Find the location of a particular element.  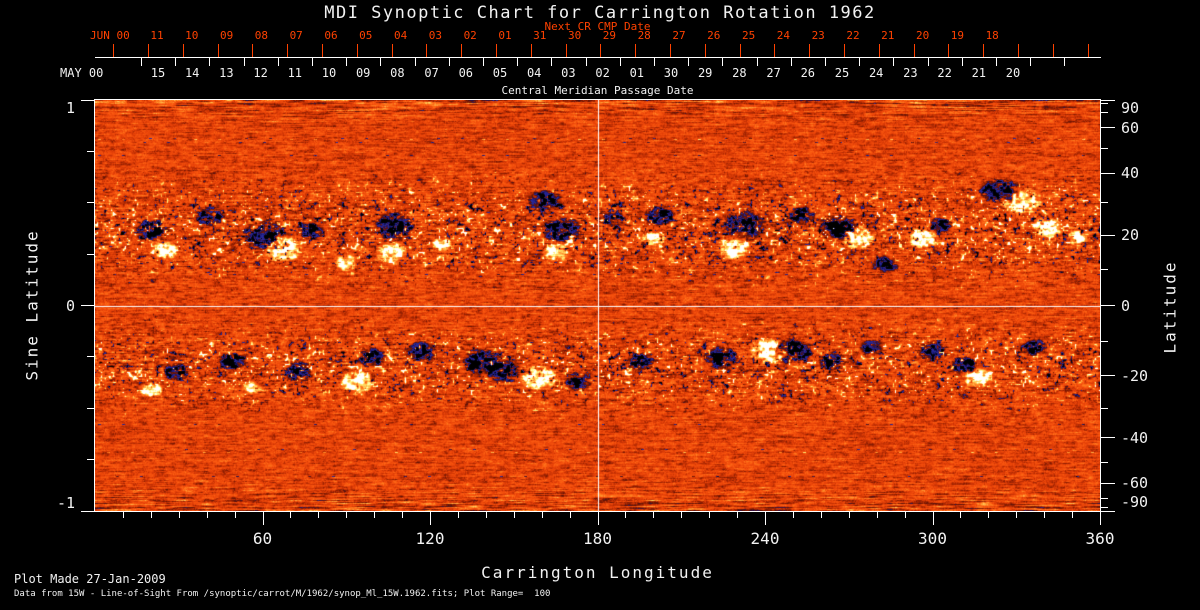

longitude-tick-label: 180 is located at coordinates (597, 538).